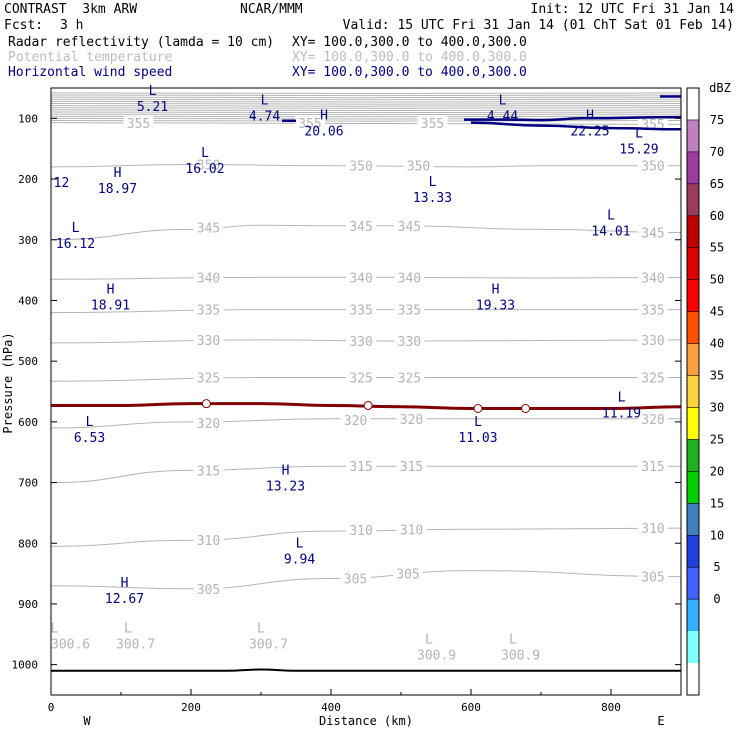  Describe the element at coordinates (324, 115) in the screenshot. I see `wind-extremum-letter: H` at that location.